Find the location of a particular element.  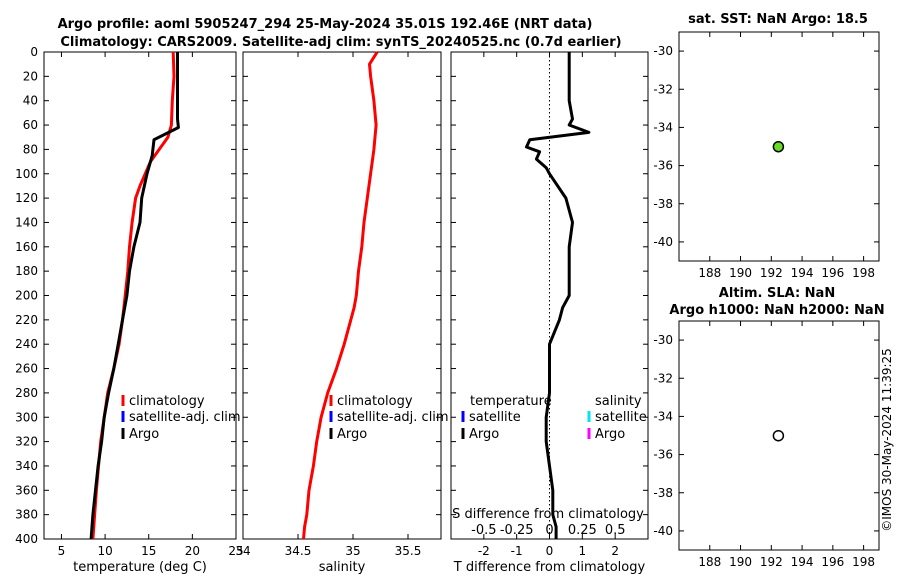

salinity-x-tick-label: 34 is located at coordinates (242, 551).